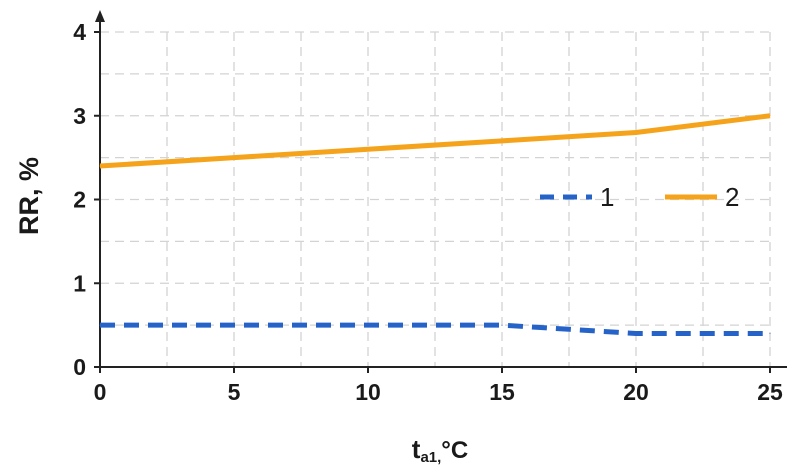 This screenshot has height=465, width=793. What do you see at coordinates (79, 283) in the screenshot?
I see `y-tick-label: 1` at bounding box center [79, 283].